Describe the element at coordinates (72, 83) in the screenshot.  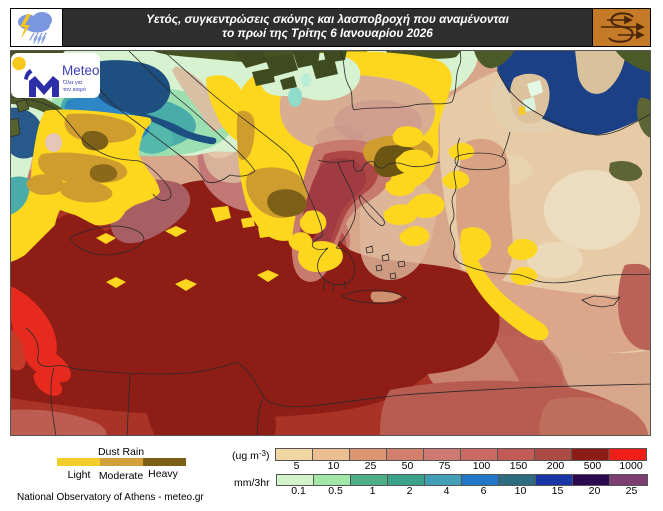
I see `svg-text: Όλα για` at that location.